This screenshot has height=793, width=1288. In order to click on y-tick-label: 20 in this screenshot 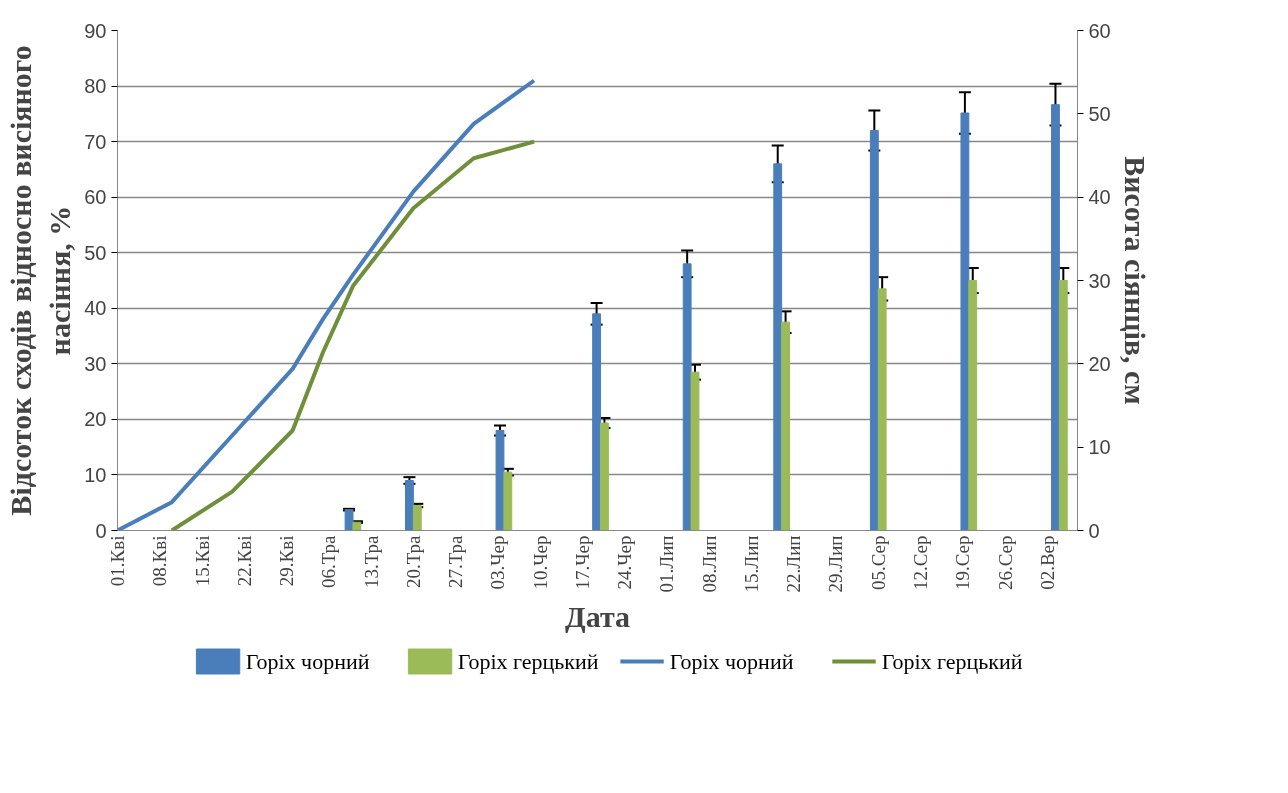, I will do `click(95, 419)`.